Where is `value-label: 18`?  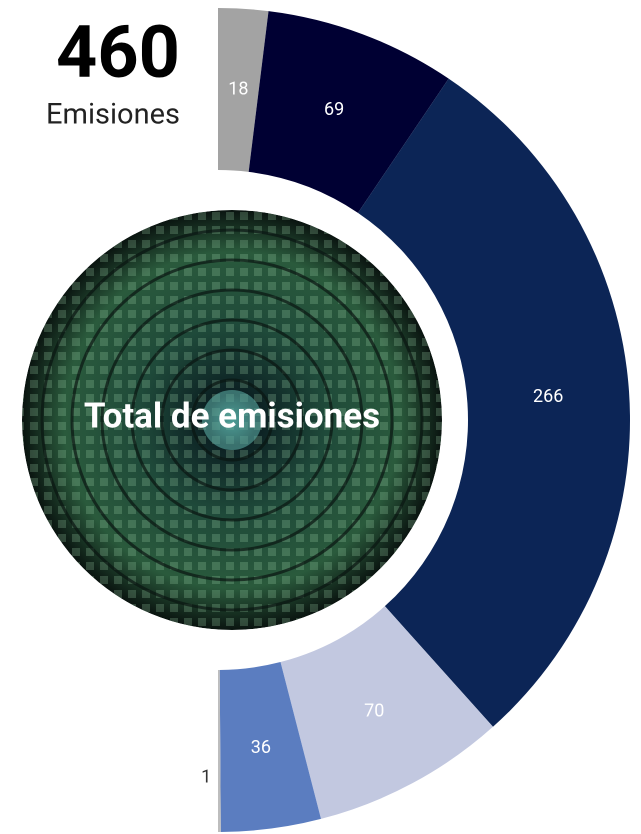 value-label: 18 is located at coordinates (238, 88).